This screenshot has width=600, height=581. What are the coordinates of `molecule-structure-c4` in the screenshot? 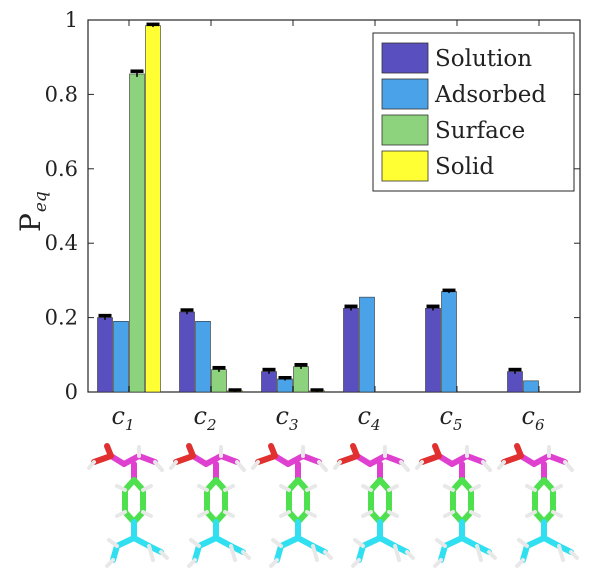 It's located at (374, 505).